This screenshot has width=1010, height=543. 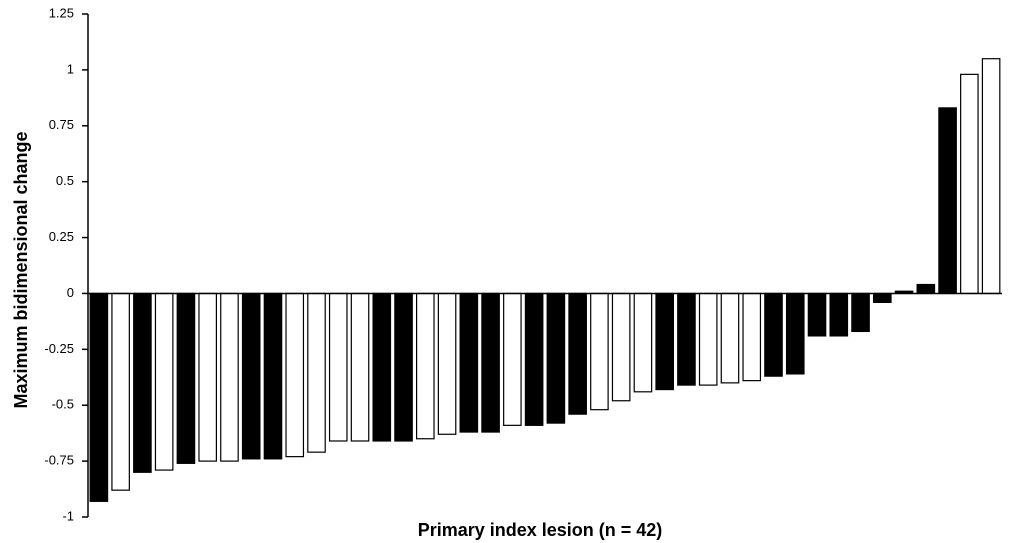 I want to click on y-tick-label: 0.5, so click(x=65, y=180).